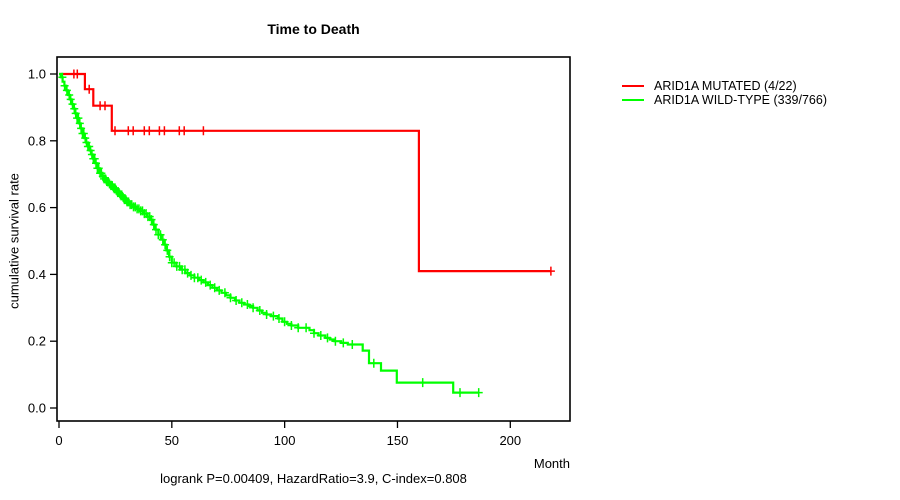 The width and height of the screenshot is (900, 500). I want to click on y-axis-label: cumulative survival rate, so click(14, 241).